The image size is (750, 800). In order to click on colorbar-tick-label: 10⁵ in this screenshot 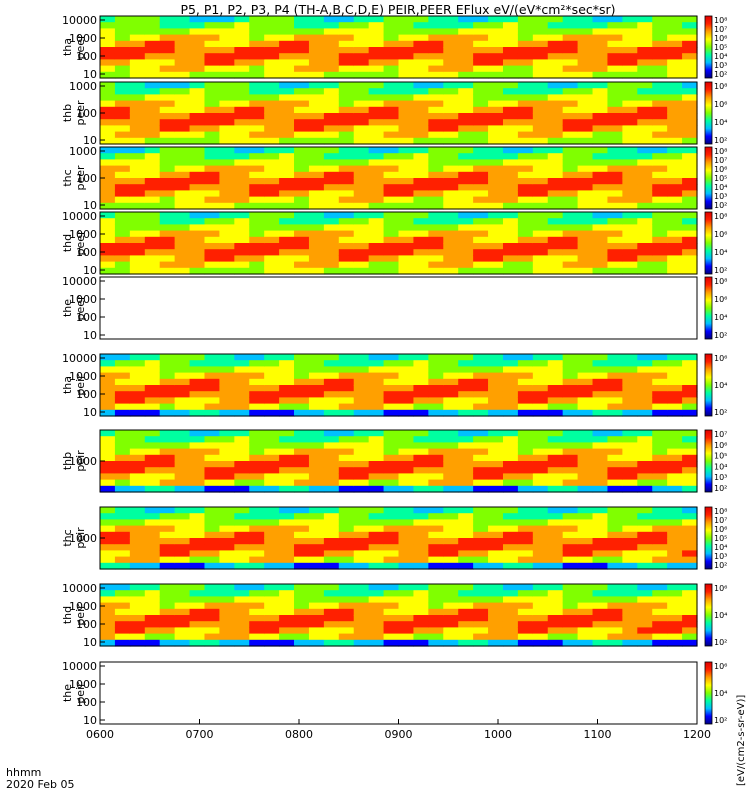, I will do `click(720, 47)`.